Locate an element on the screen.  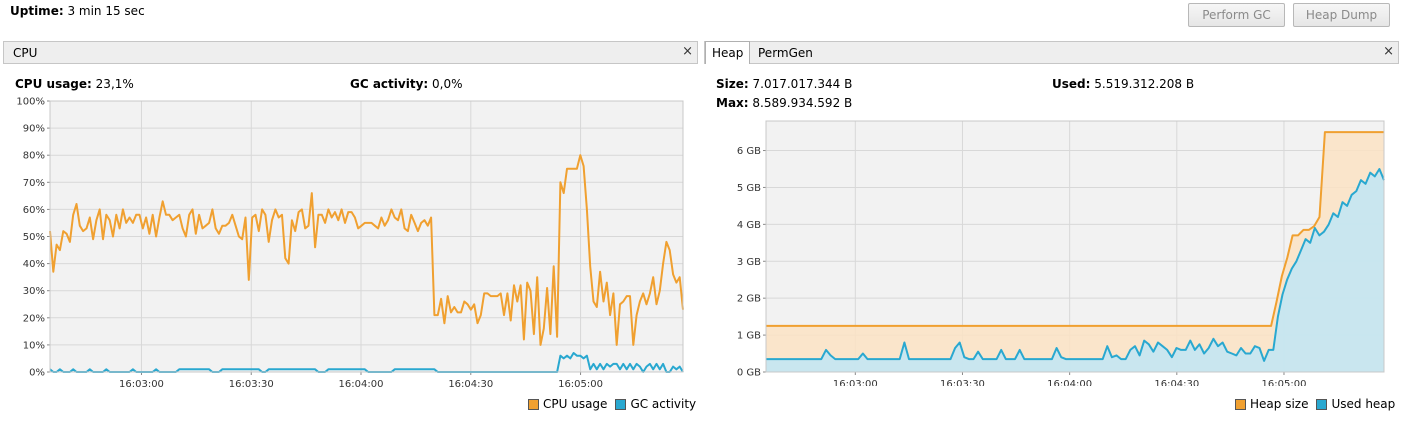
tab-permgen: PermGen is located at coordinates (785, 52).